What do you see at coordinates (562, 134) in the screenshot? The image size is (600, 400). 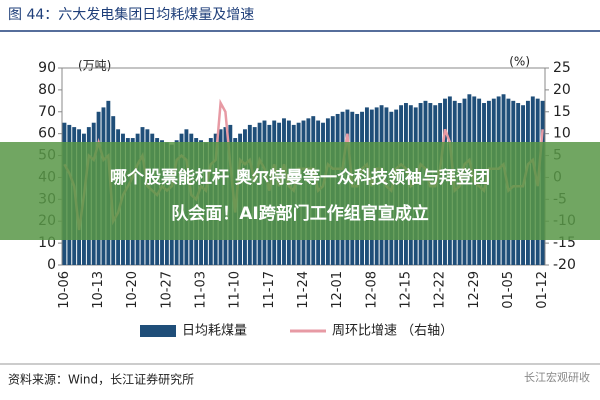 I see `y2-tick-label: 10` at bounding box center [562, 134].